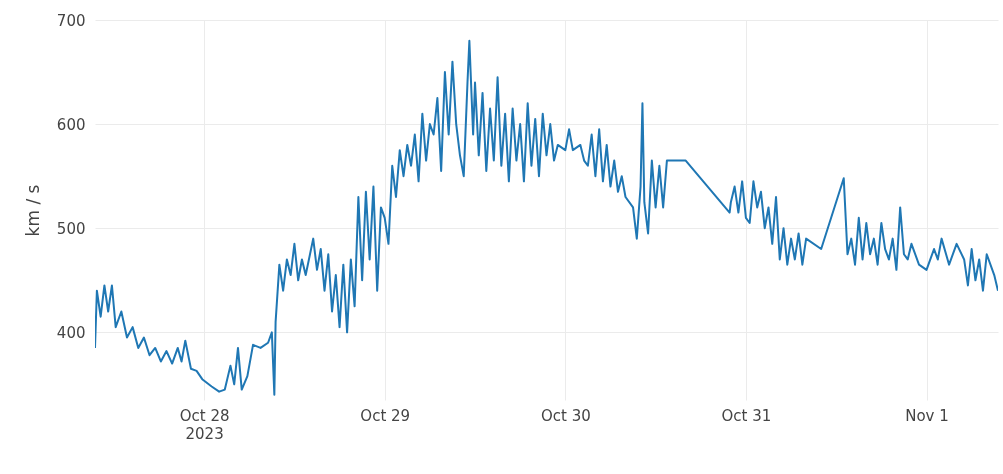 The width and height of the screenshot is (1003, 474). I want to click on y-tick-label: 500, so click(71, 228).